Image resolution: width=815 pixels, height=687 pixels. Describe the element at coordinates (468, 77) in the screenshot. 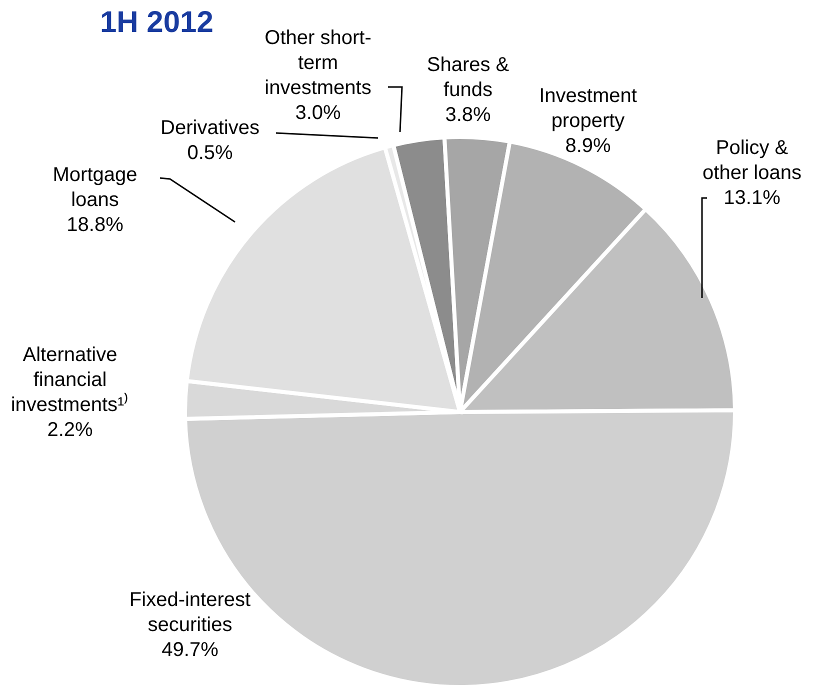

I see `slice-label: Shares & funds` at that location.